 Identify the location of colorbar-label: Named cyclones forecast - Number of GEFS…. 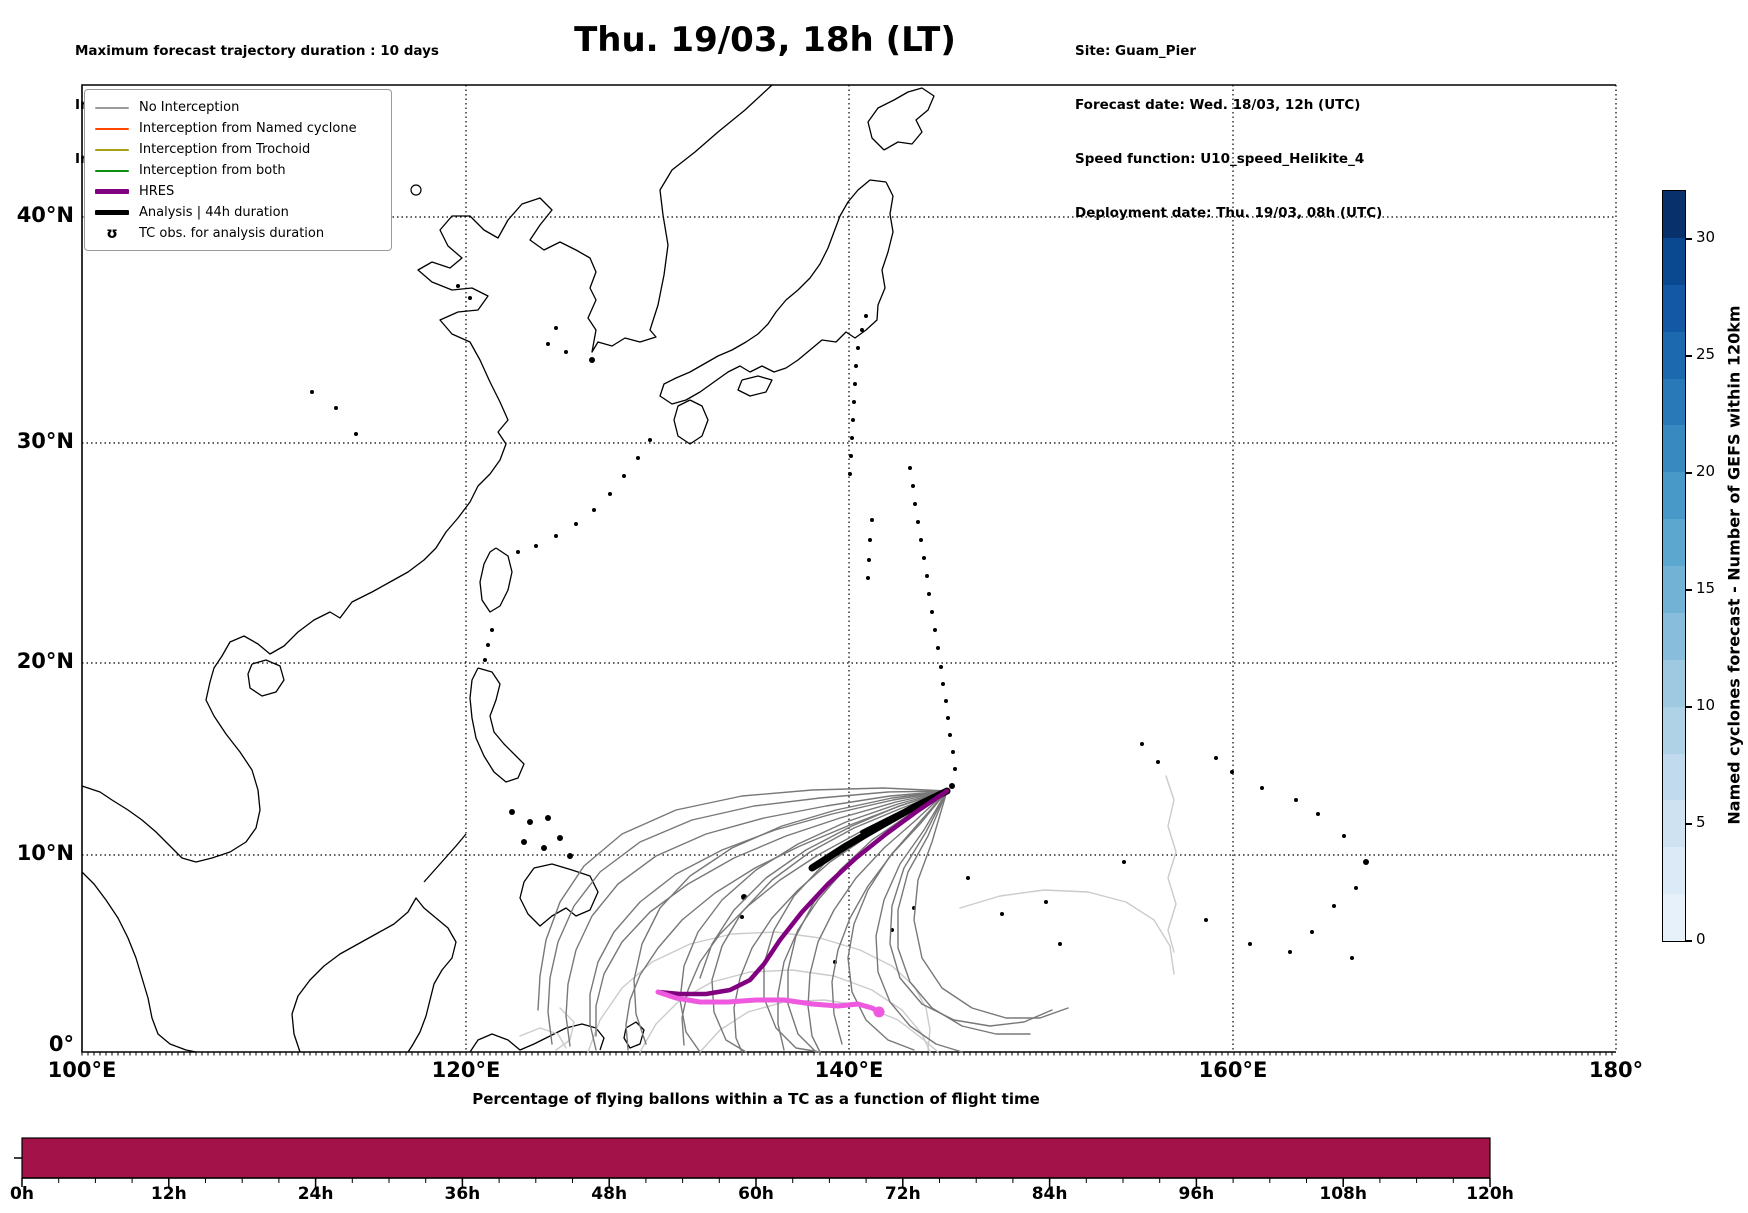
(1734, 565).